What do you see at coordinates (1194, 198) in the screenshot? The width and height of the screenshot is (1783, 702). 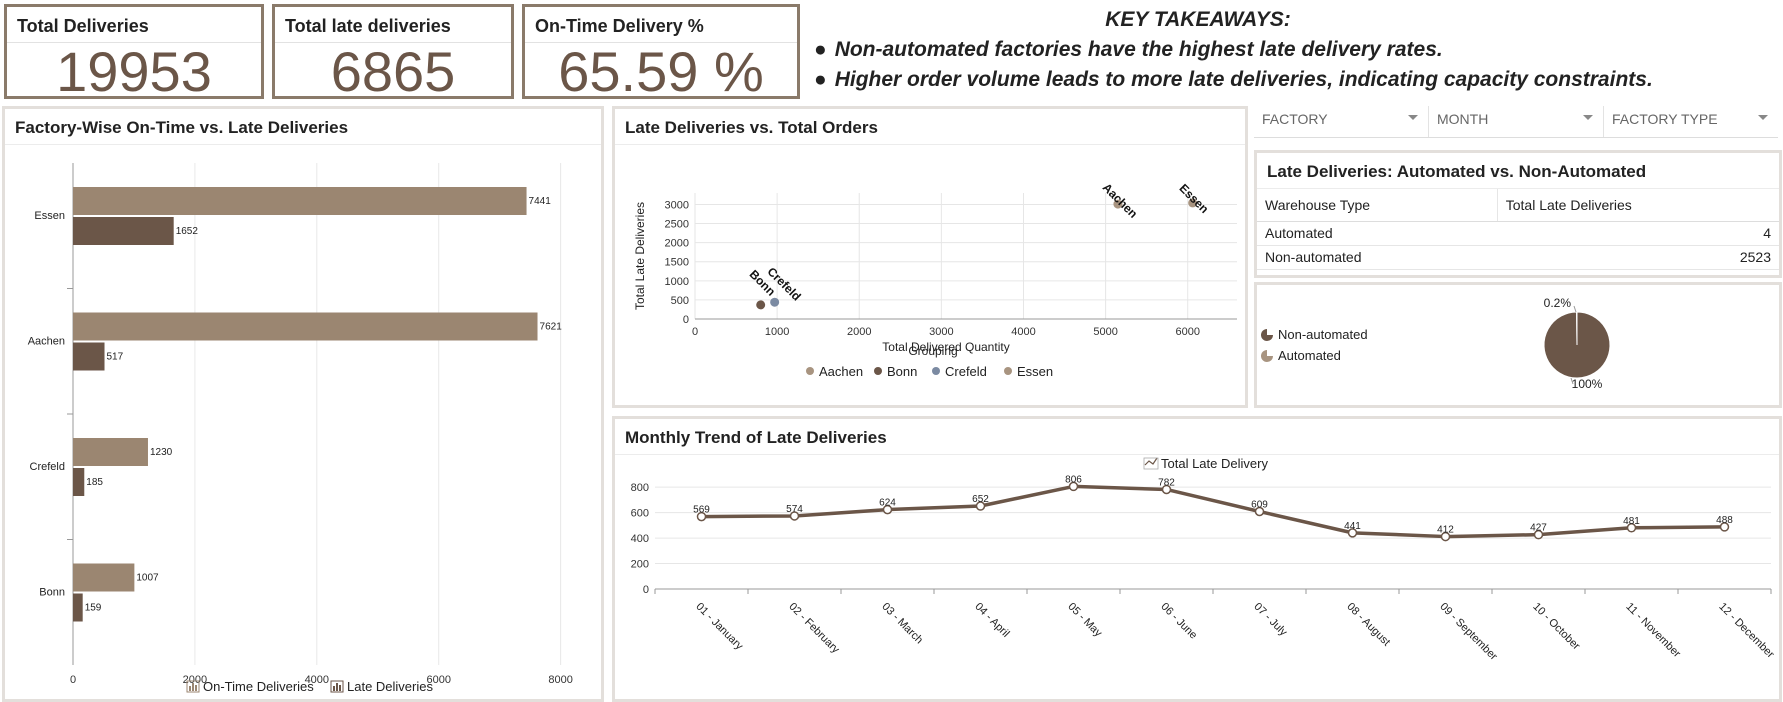 I see `point-label: Essen` at bounding box center [1194, 198].